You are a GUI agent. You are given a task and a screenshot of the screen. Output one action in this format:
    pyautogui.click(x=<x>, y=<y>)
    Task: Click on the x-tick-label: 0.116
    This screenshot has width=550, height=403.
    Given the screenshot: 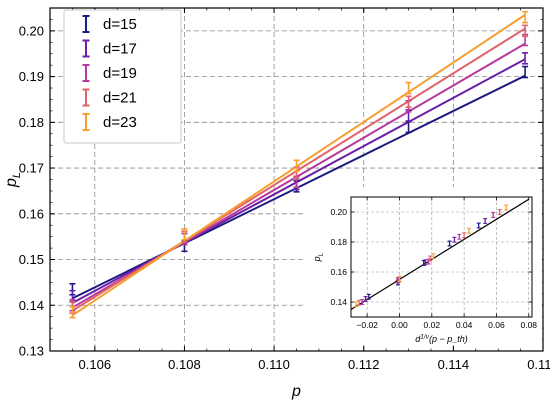 What is the action you would take?
    pyautogui.click(x=538, y=364)
    